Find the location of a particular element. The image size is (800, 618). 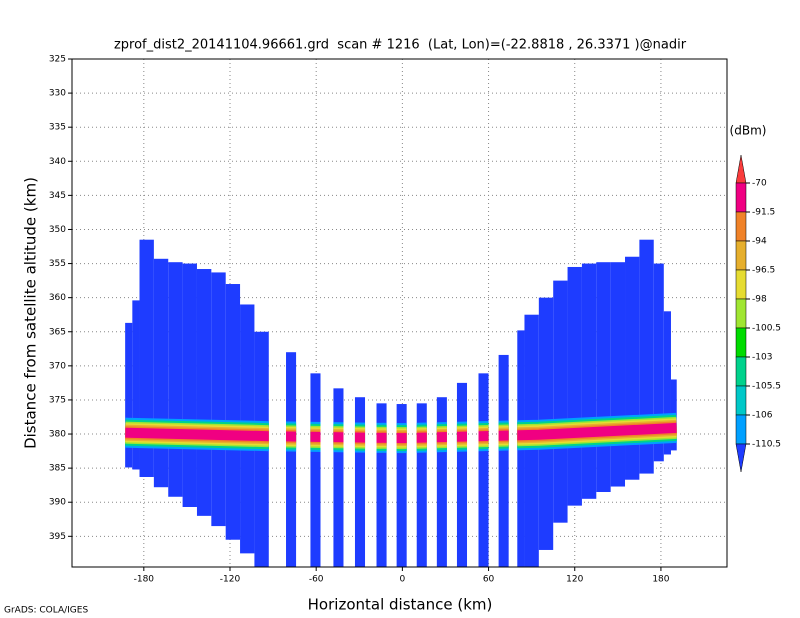

colorbar-label: -91.5 is located at coordinates (763, 213).